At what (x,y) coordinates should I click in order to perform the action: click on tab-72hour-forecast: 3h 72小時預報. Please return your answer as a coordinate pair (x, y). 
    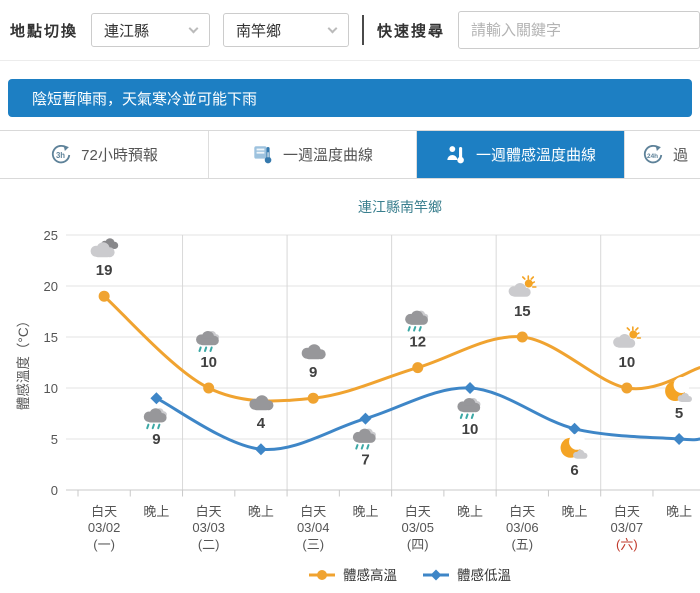
    Looking at the image, I should click on (104, 154).